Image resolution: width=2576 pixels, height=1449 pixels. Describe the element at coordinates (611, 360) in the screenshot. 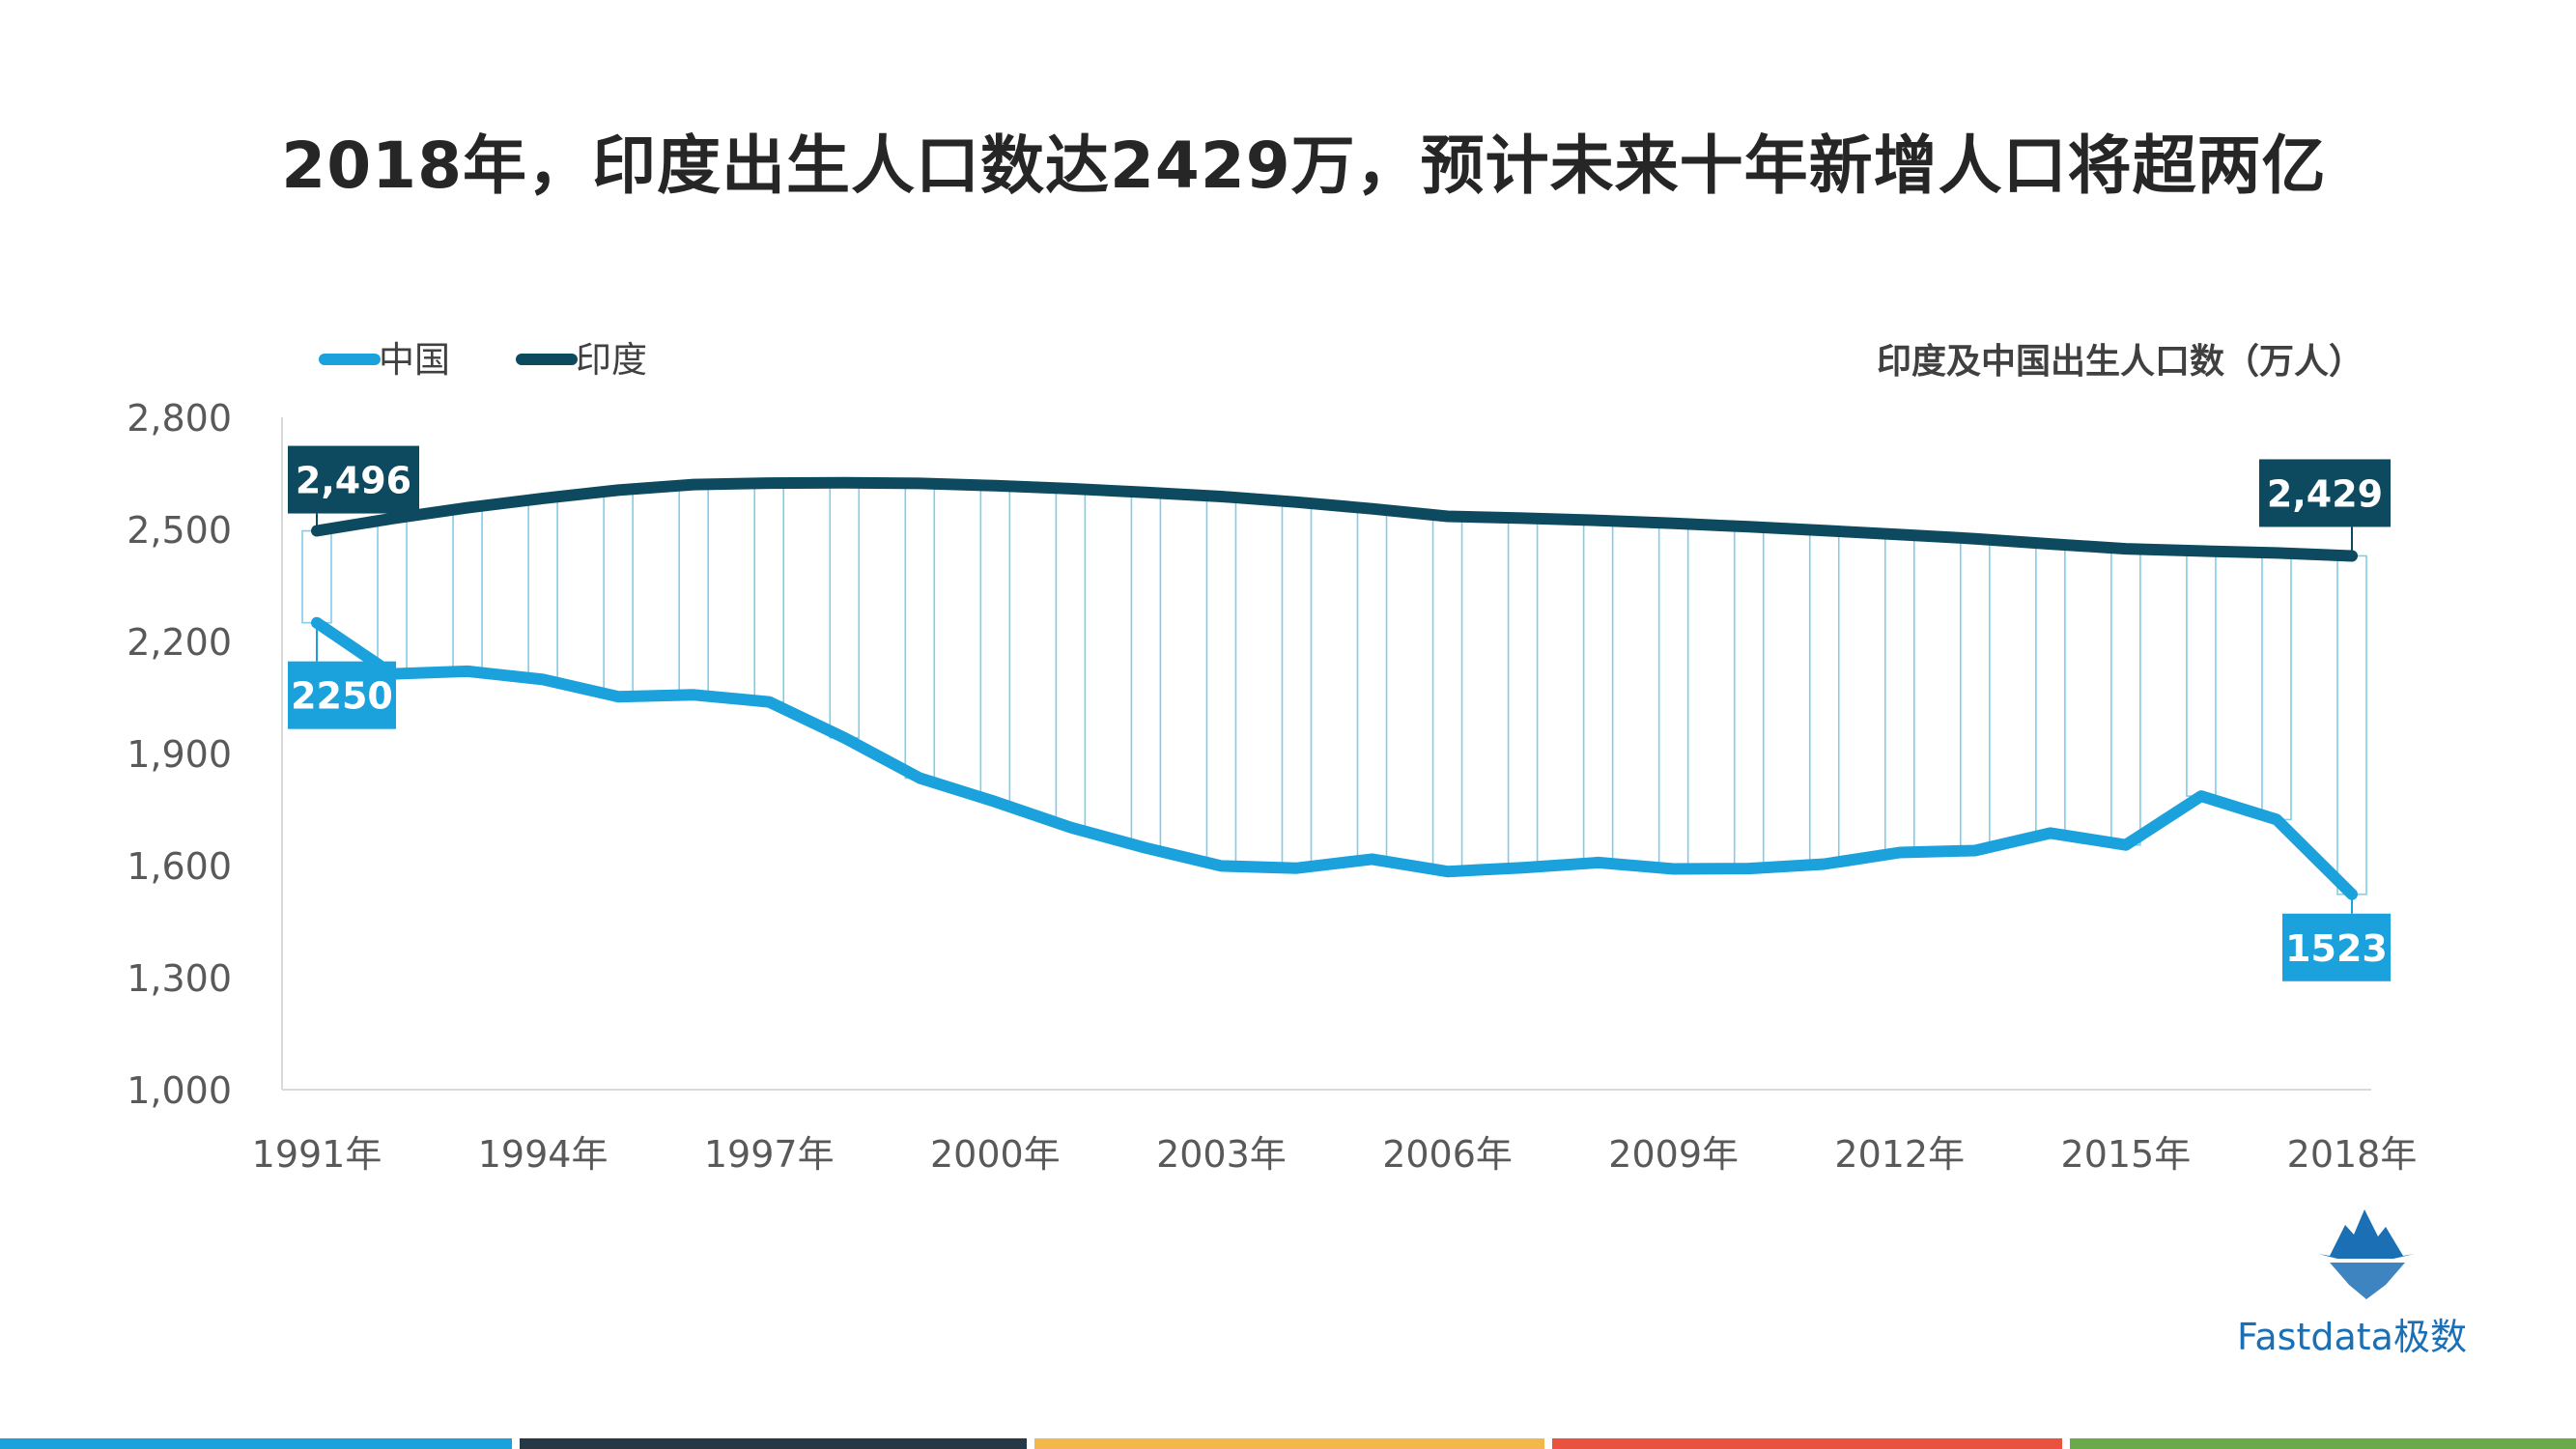

I see `legend-label-india: 印度` at that location.